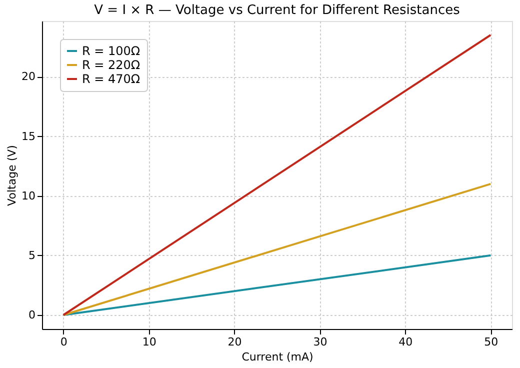  Describe the element at coordinates (320, 342) in the screenshot. I see `x-tick-label: 30` at that location.